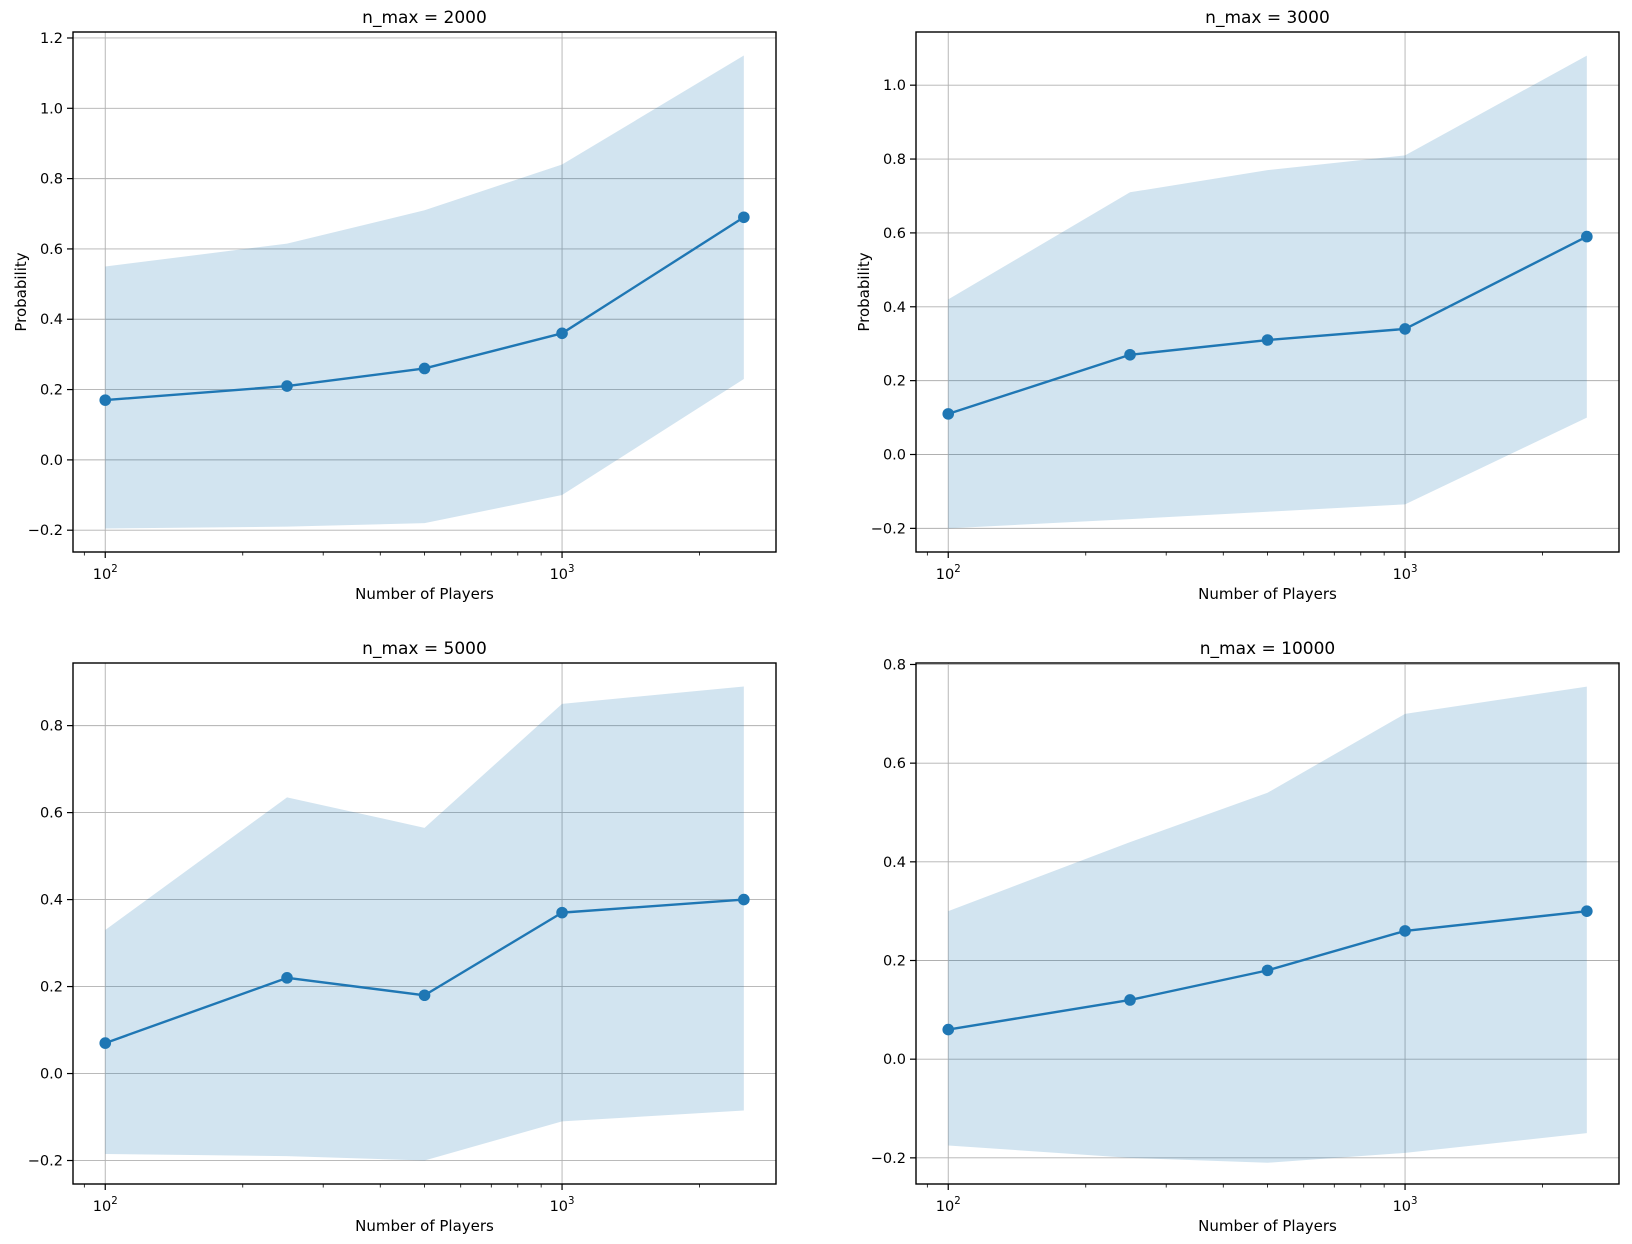  Describe the element at coordinates (51, 39) in the screenshot. I see `y-tick-label: 1.2` at that location.